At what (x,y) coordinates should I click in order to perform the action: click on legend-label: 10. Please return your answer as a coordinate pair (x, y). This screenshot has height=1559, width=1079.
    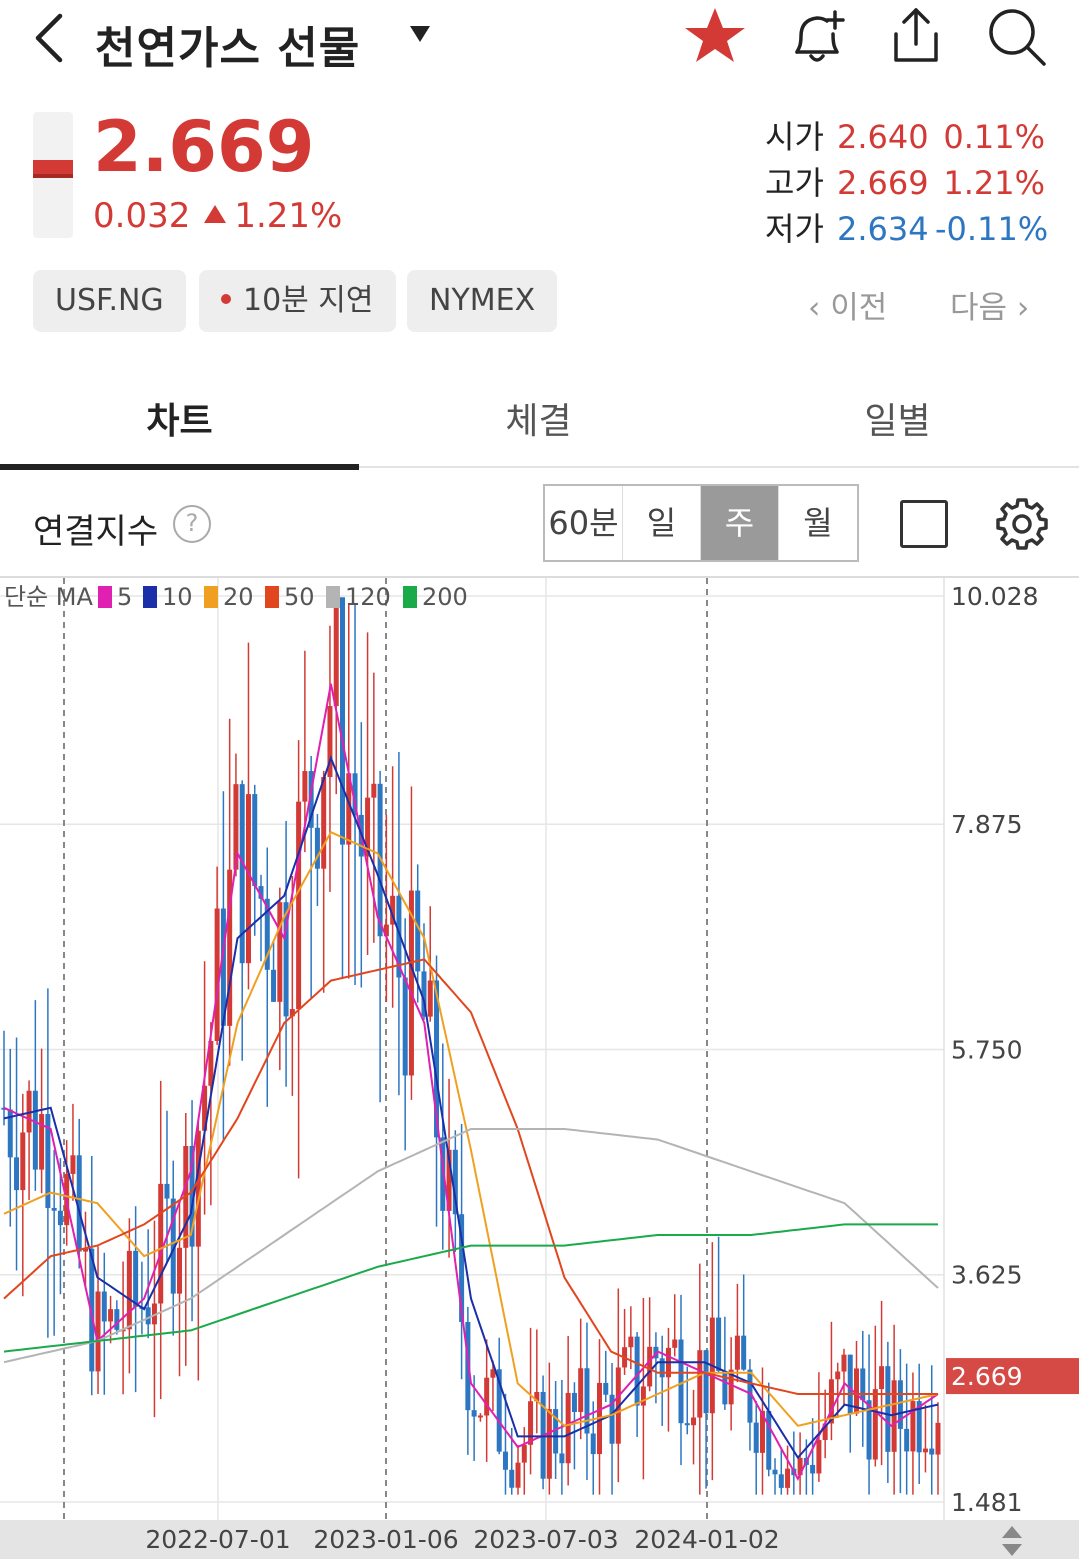
    Looking at the image, I should click on (177, 597).